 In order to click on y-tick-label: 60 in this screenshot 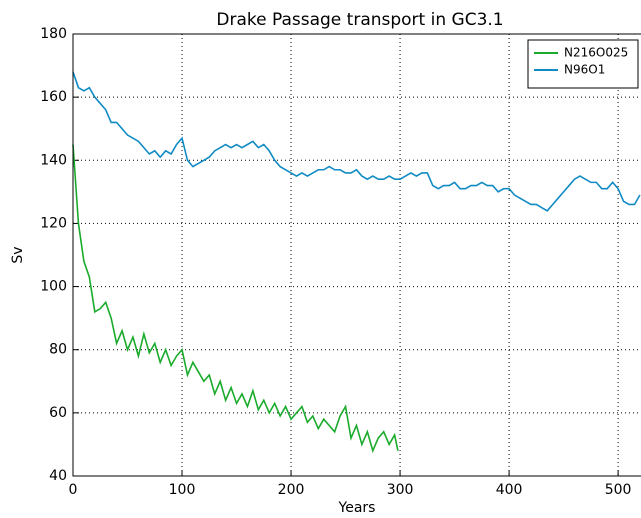, I will do `click(58, 413)`.